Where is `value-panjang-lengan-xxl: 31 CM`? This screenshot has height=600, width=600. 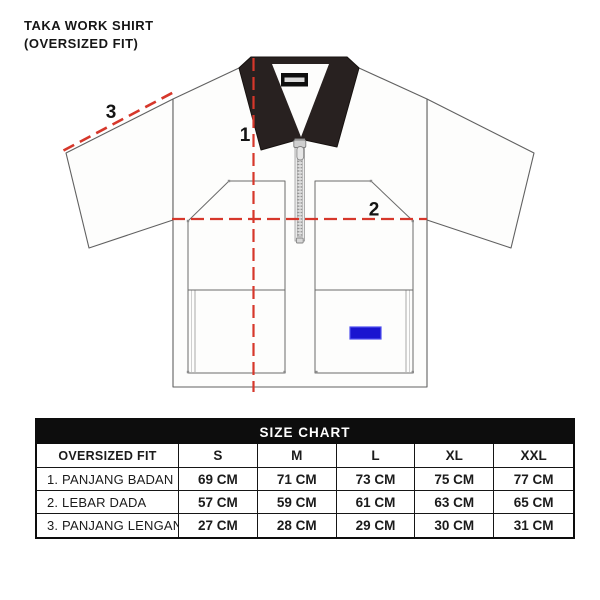 value-panjang-lengan-xxl: 31 CM is located at coordinates (533, 525).